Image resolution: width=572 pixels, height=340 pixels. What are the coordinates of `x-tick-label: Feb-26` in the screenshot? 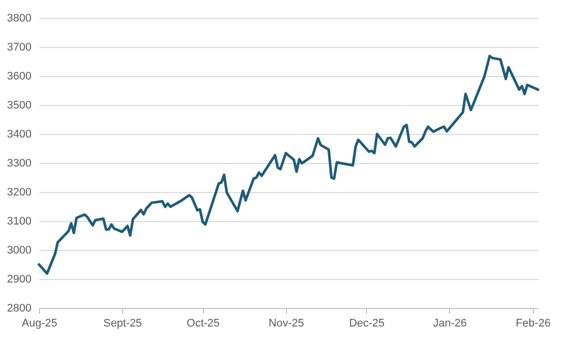 It's located at (533, 324).